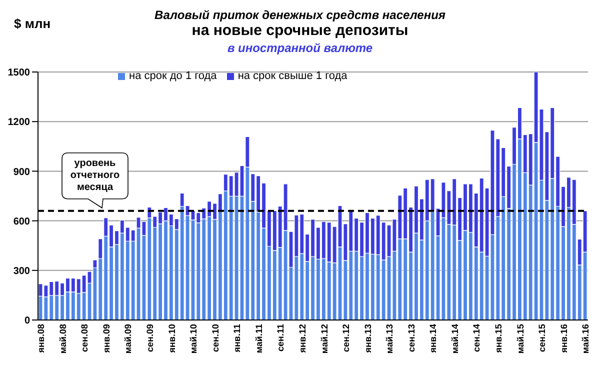 The height and width of the screenshot is (372, 600). What do you see at coordinates (19, 122) in the screenshot?
I see `y-tick-label: 1200` at bounding box center [19, 122].